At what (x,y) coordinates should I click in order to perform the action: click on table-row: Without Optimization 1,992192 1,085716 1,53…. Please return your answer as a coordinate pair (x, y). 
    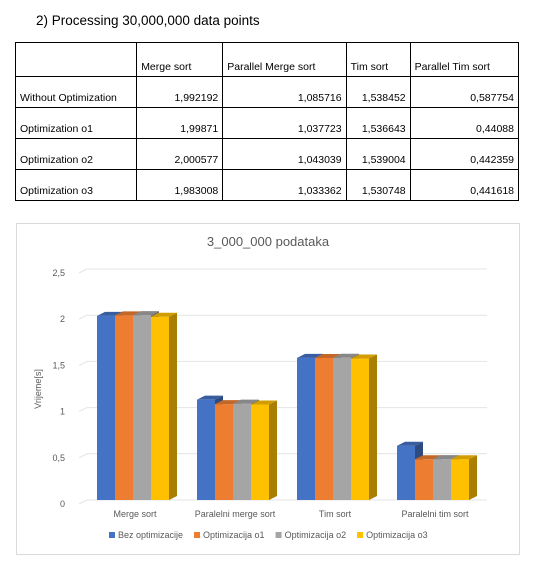
    Looking at the image, I should click on (267, 92).